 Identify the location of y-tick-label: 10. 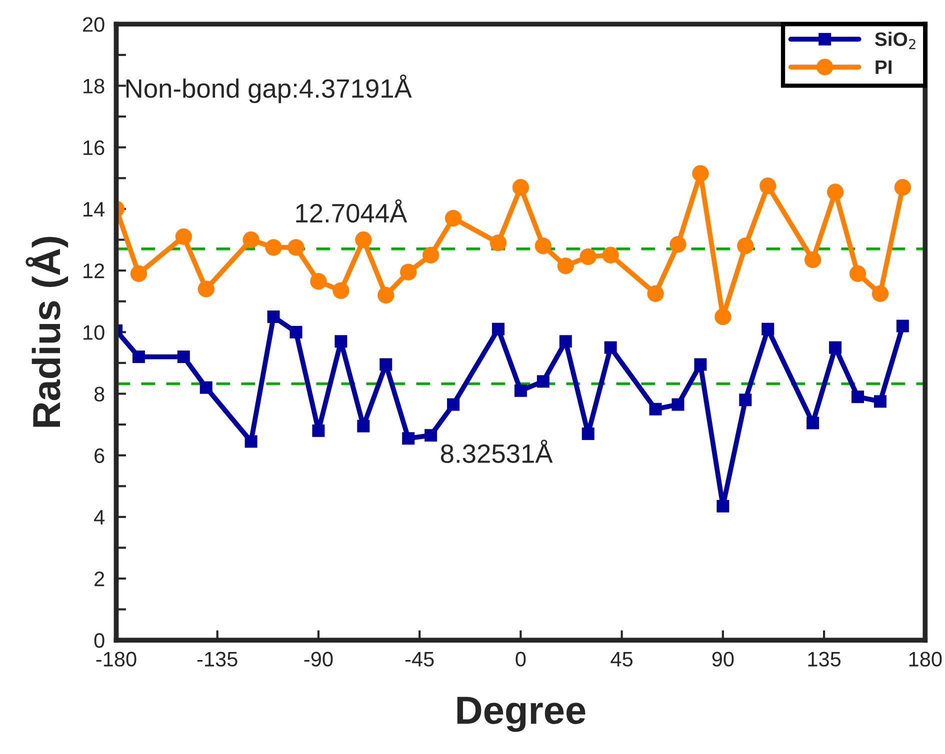
(94, 332).